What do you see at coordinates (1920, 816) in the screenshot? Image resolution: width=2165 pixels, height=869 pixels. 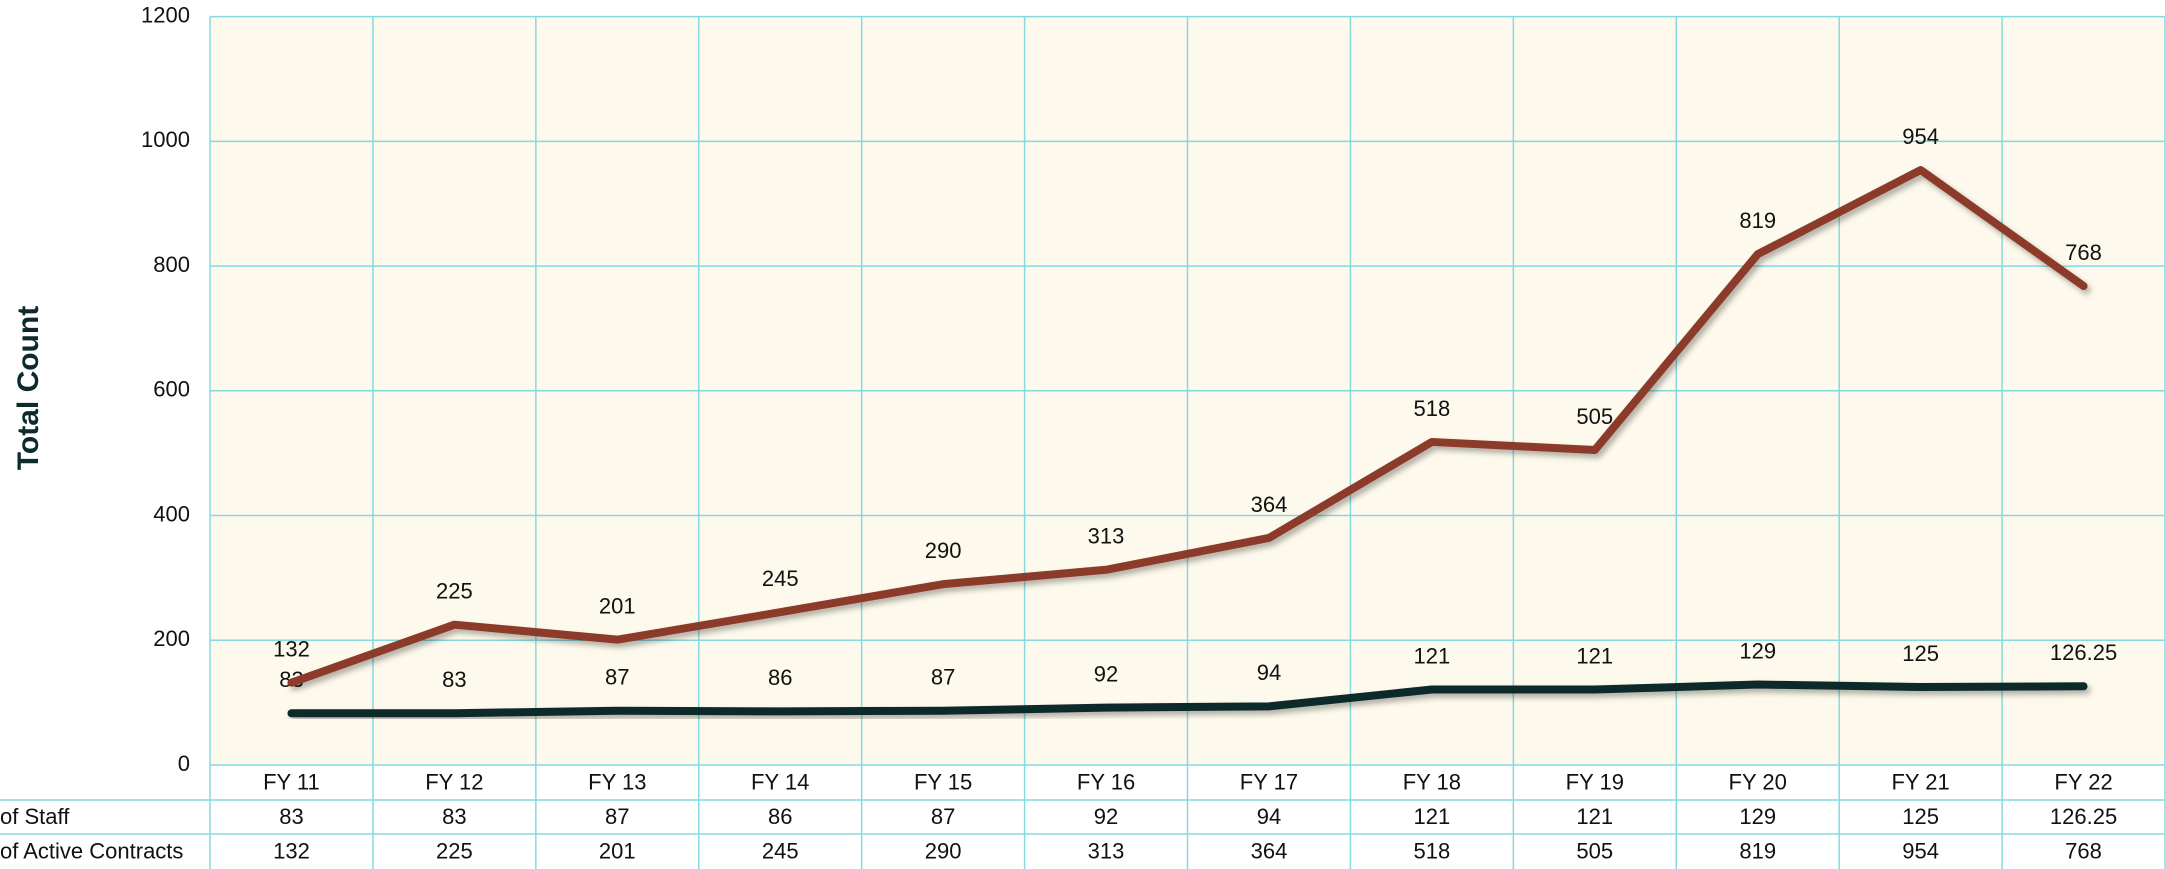 I see `table-cell: 125` at bounding box center [1920, 816].